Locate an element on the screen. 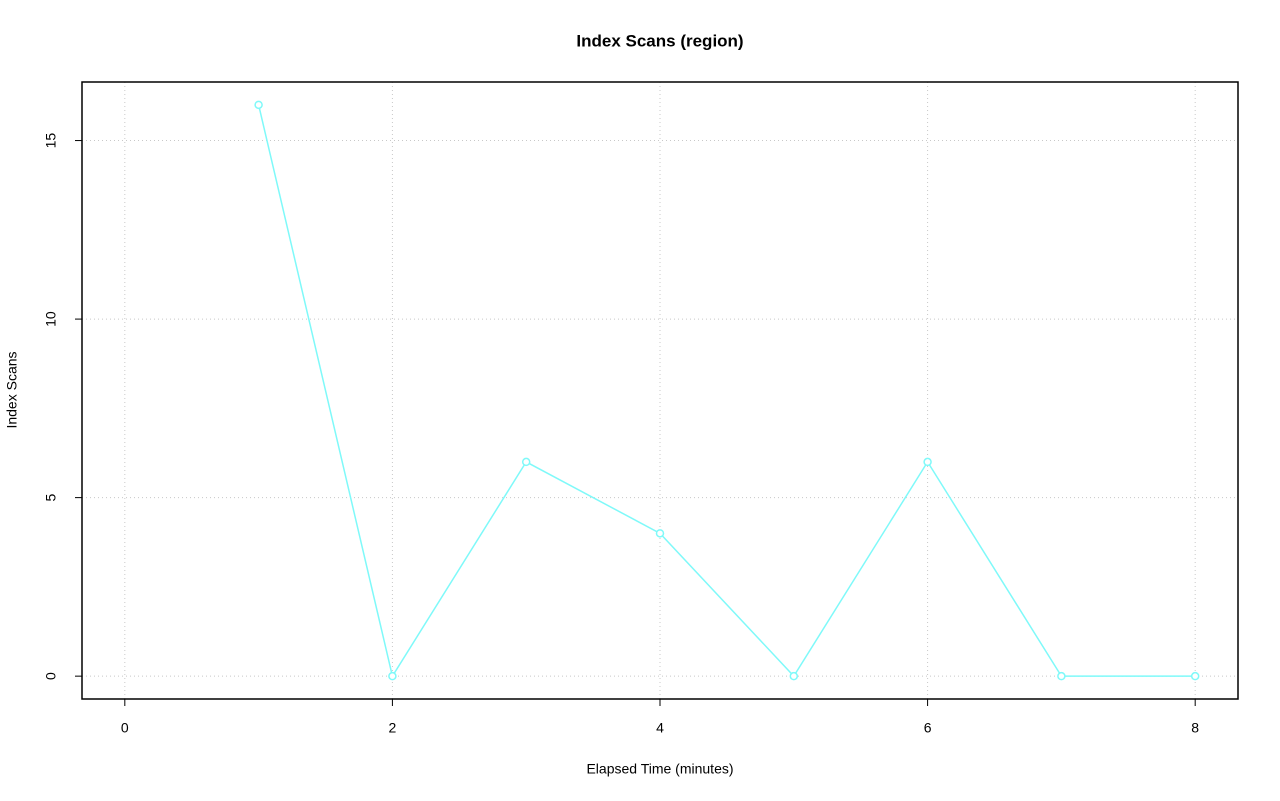  x-tick-label: 8 is located at coordinates (1195, 728).